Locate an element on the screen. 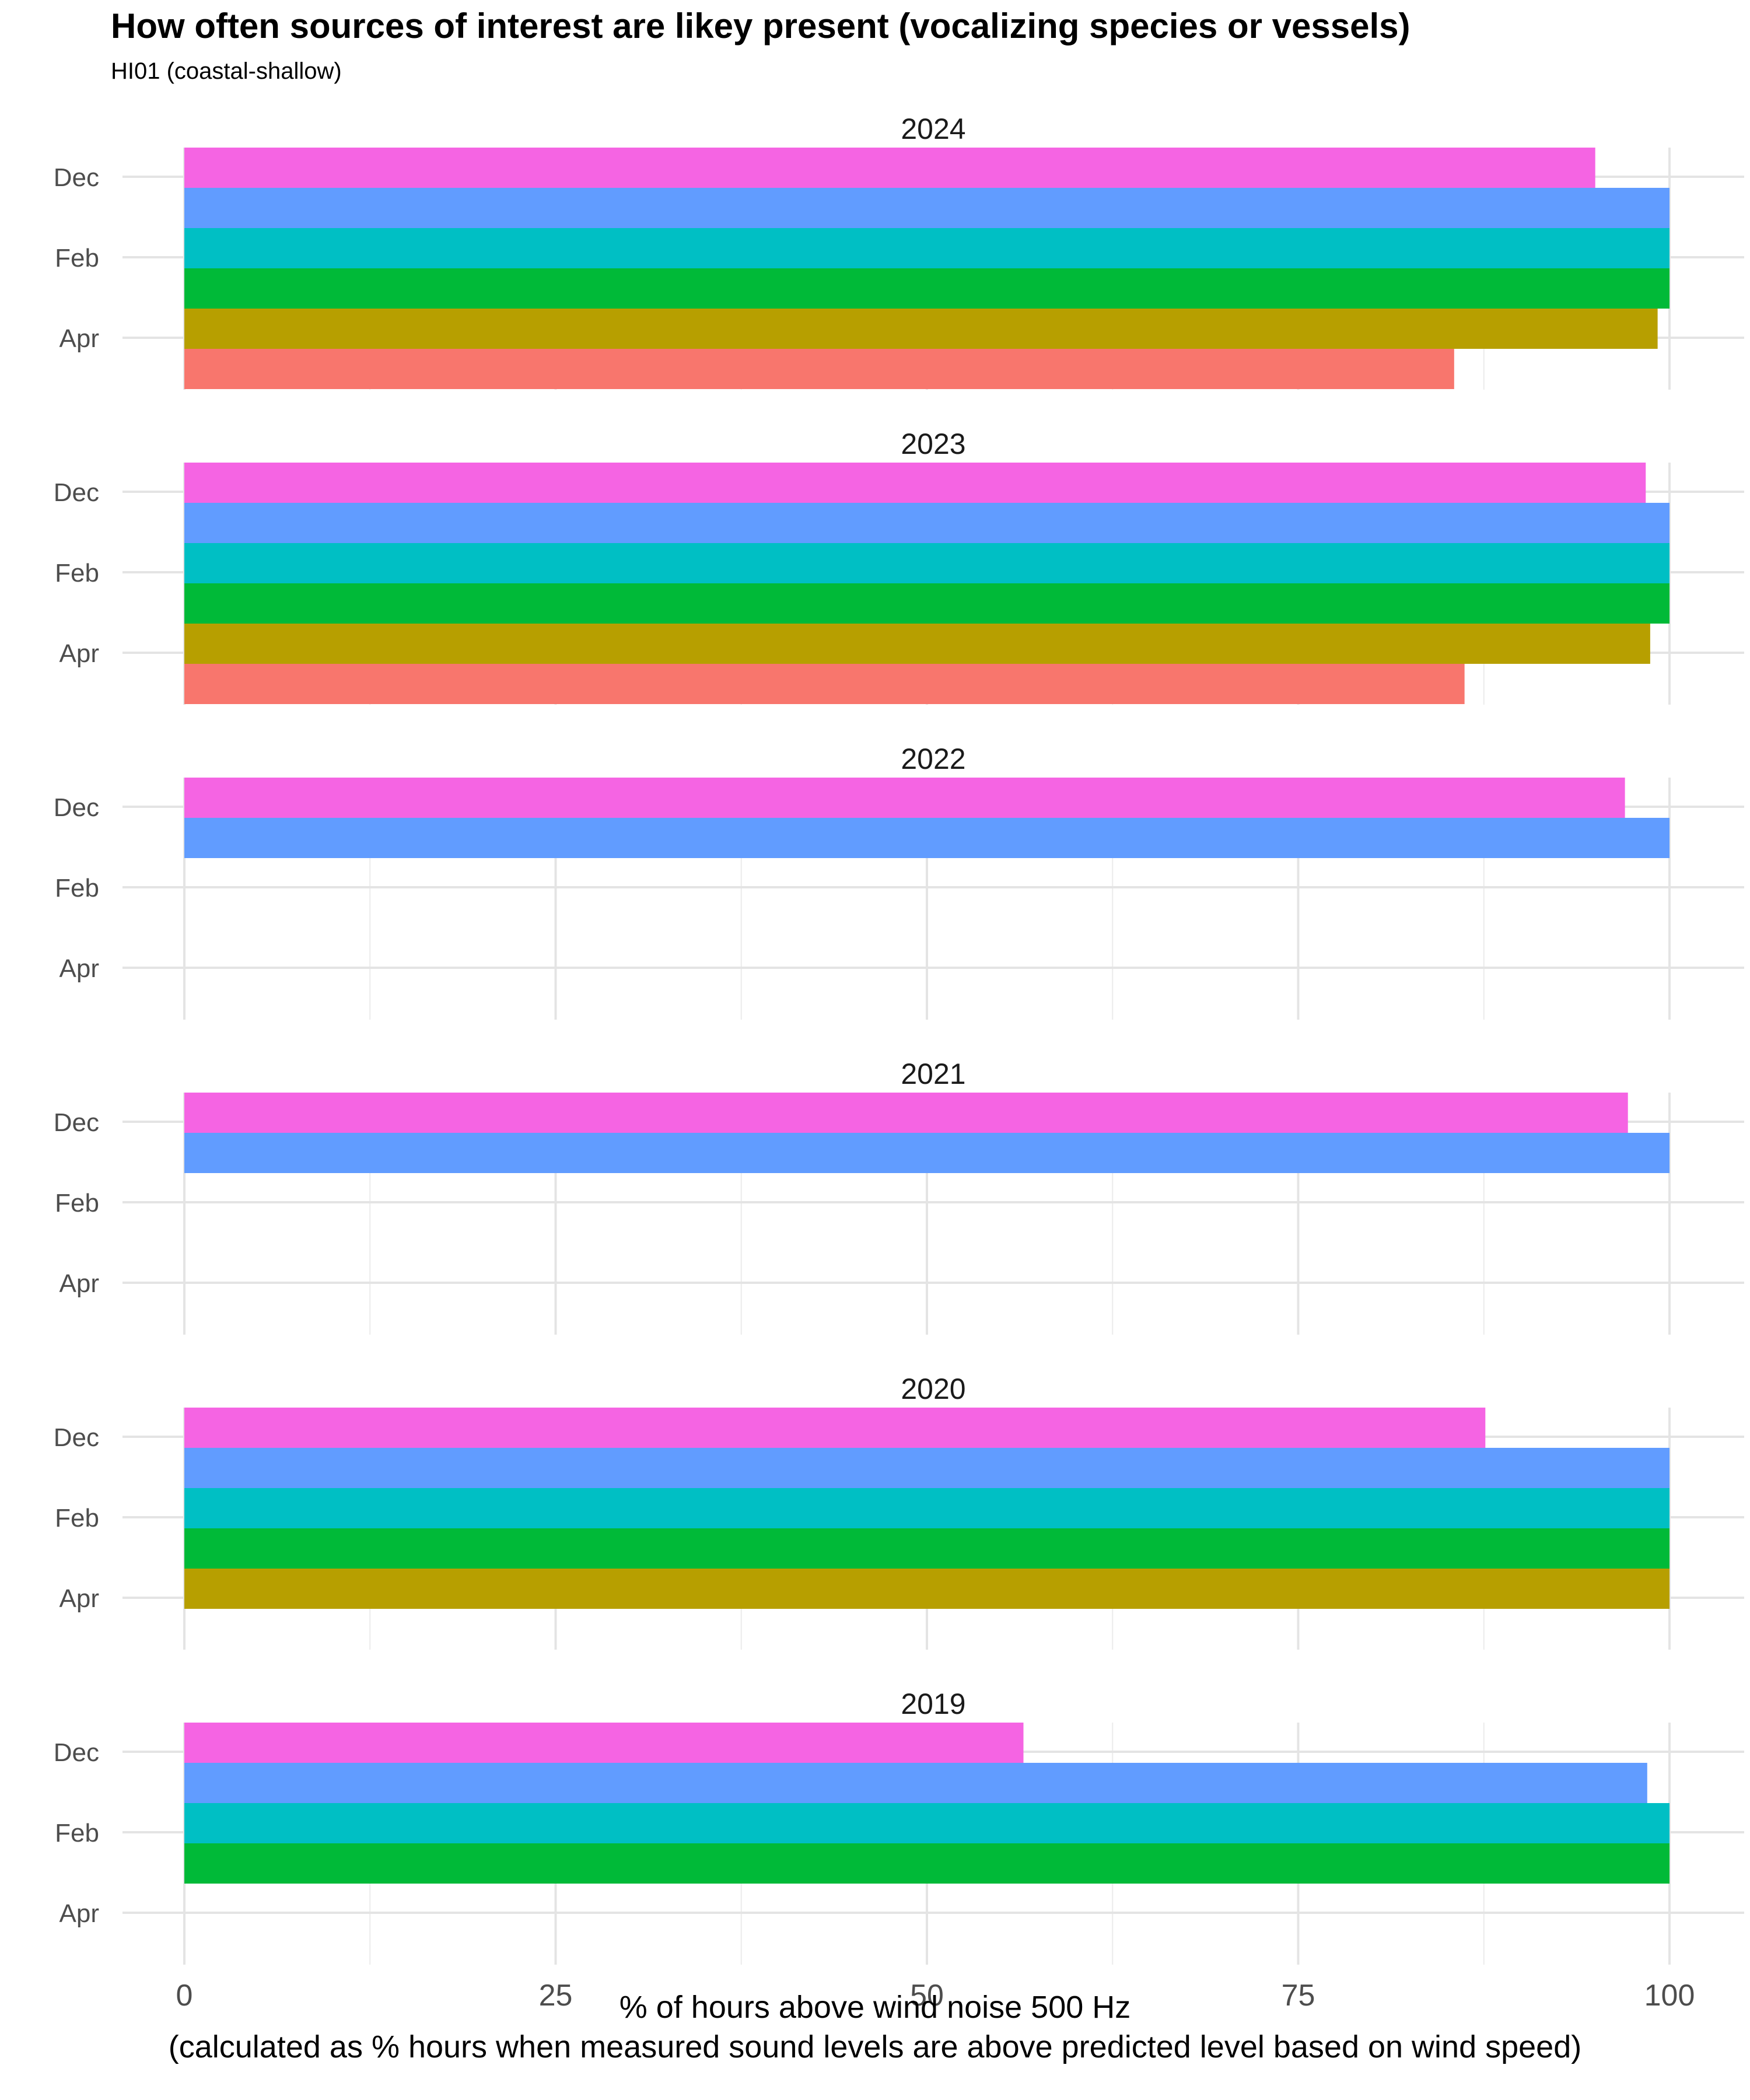 The width and height of the screenshot is (1750, 2100). x-tick-label: 100 is located at coordinates (1669, 1996).